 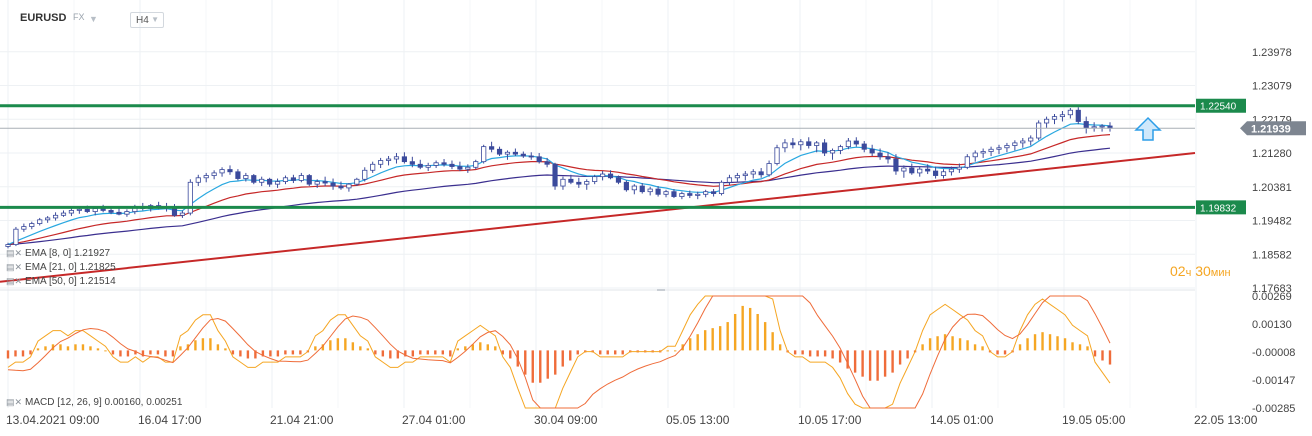 I want to click on legend-ema50: ▤✕ EMA [50, 0] 1.21514, so click(x=61, y=281).